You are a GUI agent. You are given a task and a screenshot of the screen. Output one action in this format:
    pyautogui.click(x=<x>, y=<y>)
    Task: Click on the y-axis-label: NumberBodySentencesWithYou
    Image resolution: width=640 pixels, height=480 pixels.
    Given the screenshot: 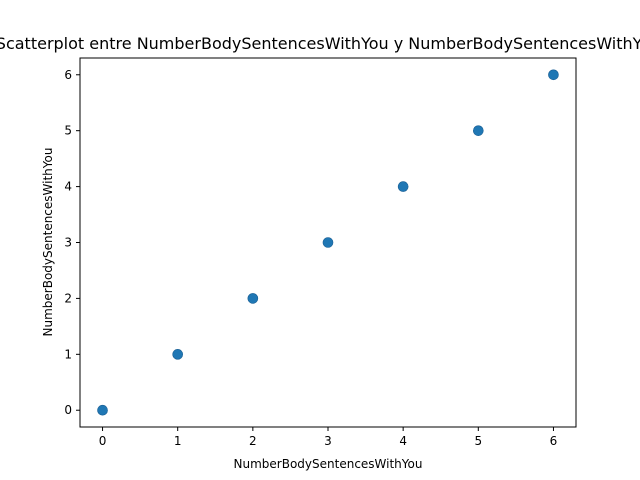 What is the action you would take?
    pyautogui.click(x=48, y=242)
    